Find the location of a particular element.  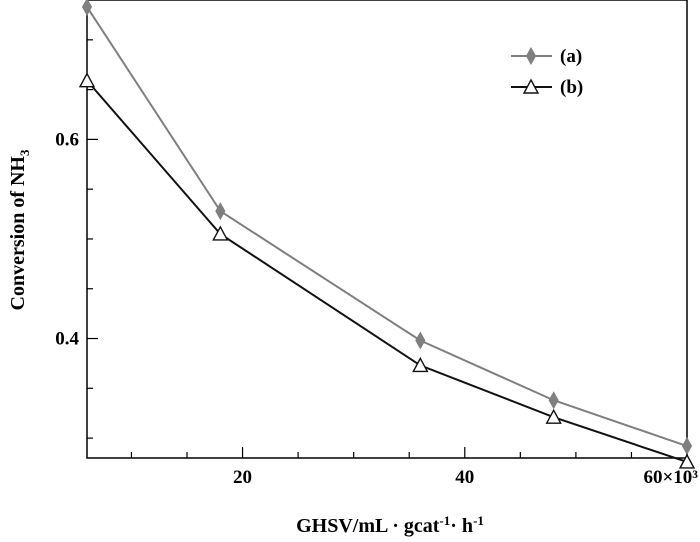

legend-item: (b) is located at coordinates (547, 87).